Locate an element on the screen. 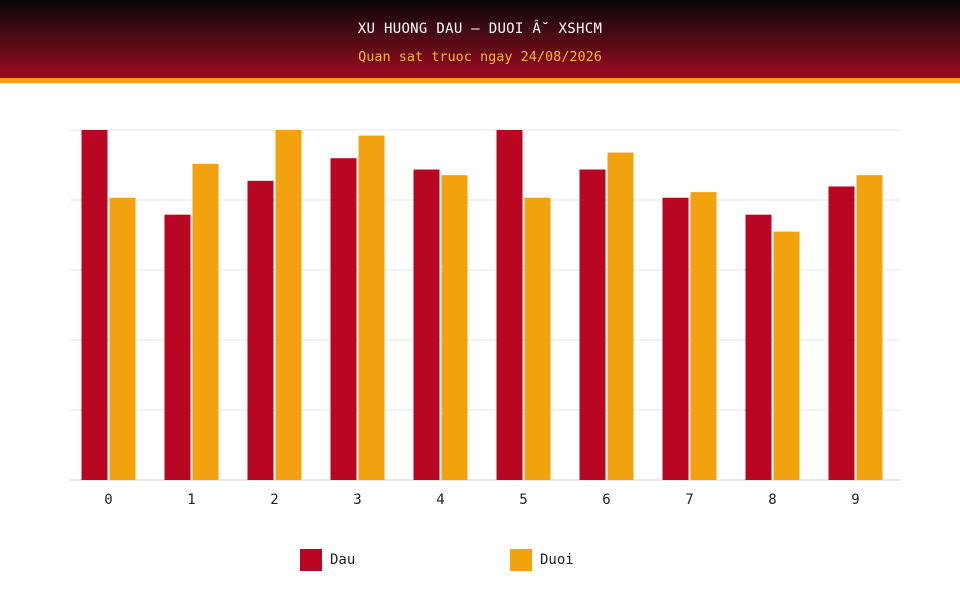  x-tick-label: 4 is located at coordinates (440, 500).